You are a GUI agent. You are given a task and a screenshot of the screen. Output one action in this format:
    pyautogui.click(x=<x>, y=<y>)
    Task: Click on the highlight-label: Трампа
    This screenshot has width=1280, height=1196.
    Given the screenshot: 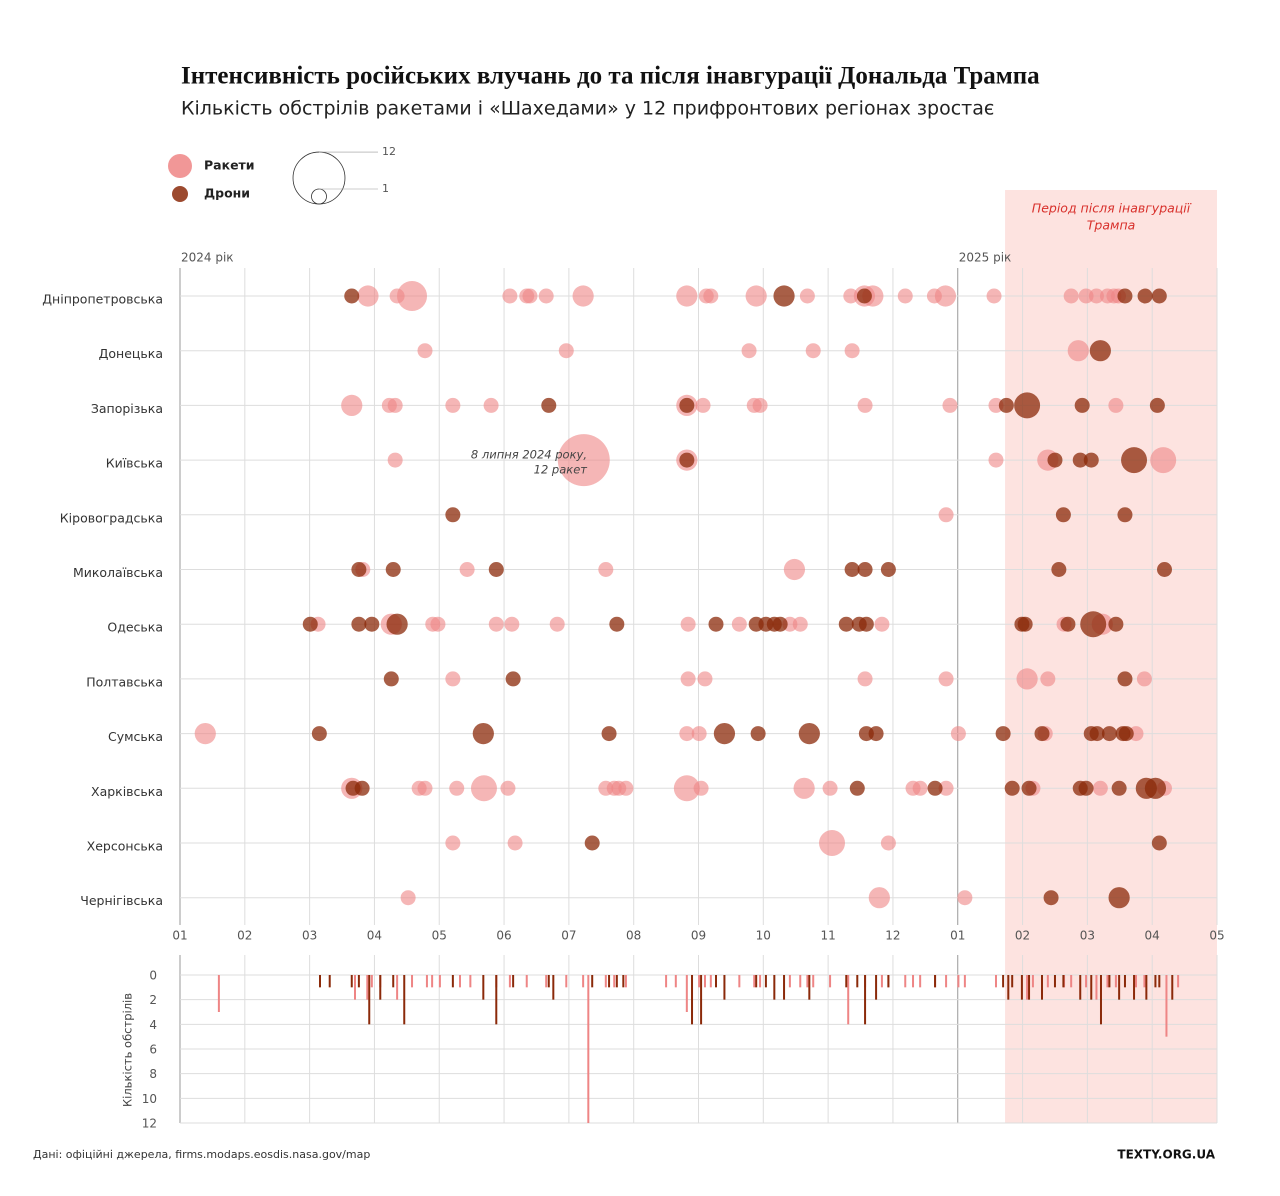 What is the action you would take?
    pyautogui.click(x=1111, y=225)
    